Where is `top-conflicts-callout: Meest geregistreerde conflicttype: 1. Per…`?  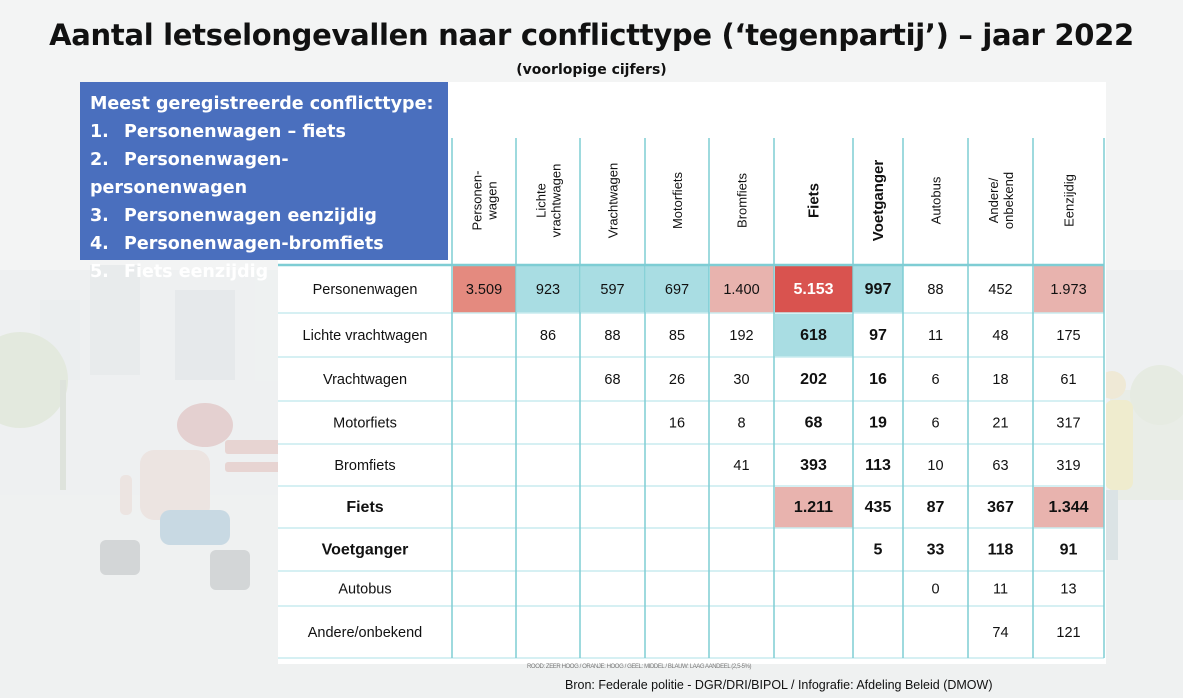
top-conflicts-callout: Meest geregistreerde conflicttype: 1. Per… is located at coordinates (264, 182).